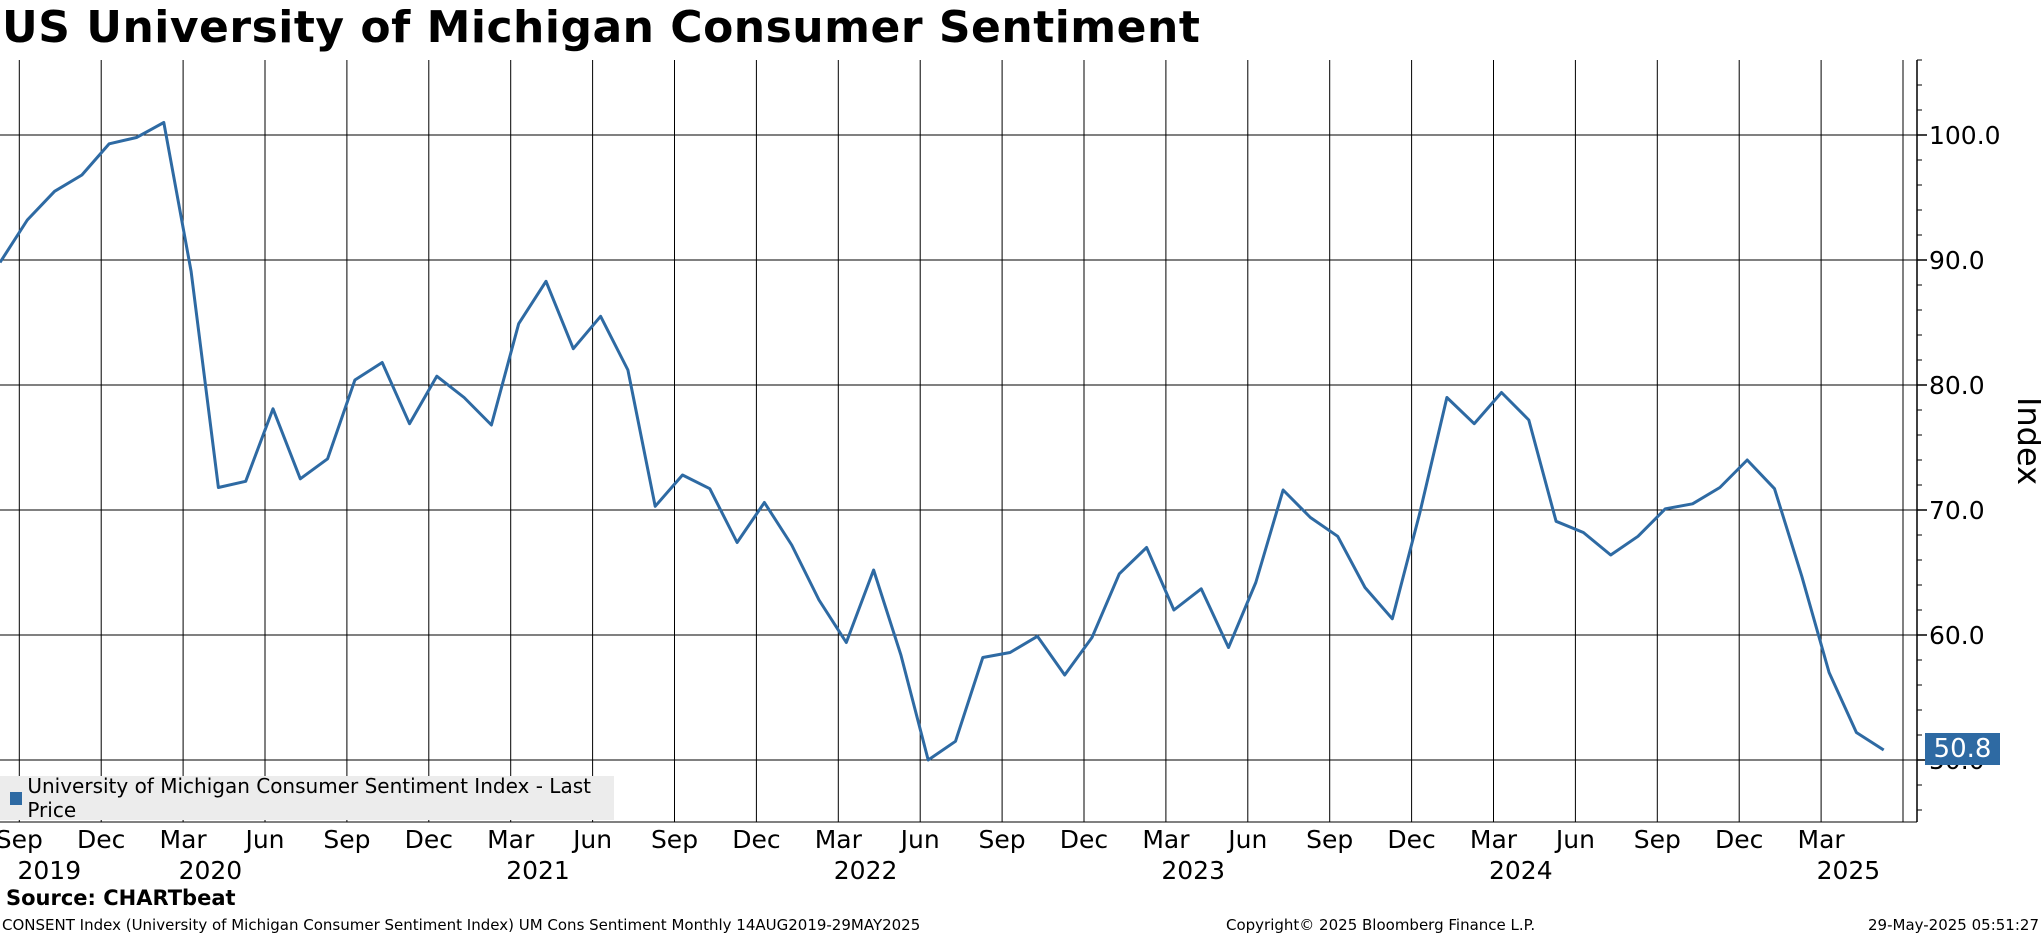 Image resolution: width=2041 pixels, height=936 pixels. What do you see at coordinates (1962, 749) in the screenshot?
I see `last-value-badge: 50.8` at bounding box center [1962, 749].